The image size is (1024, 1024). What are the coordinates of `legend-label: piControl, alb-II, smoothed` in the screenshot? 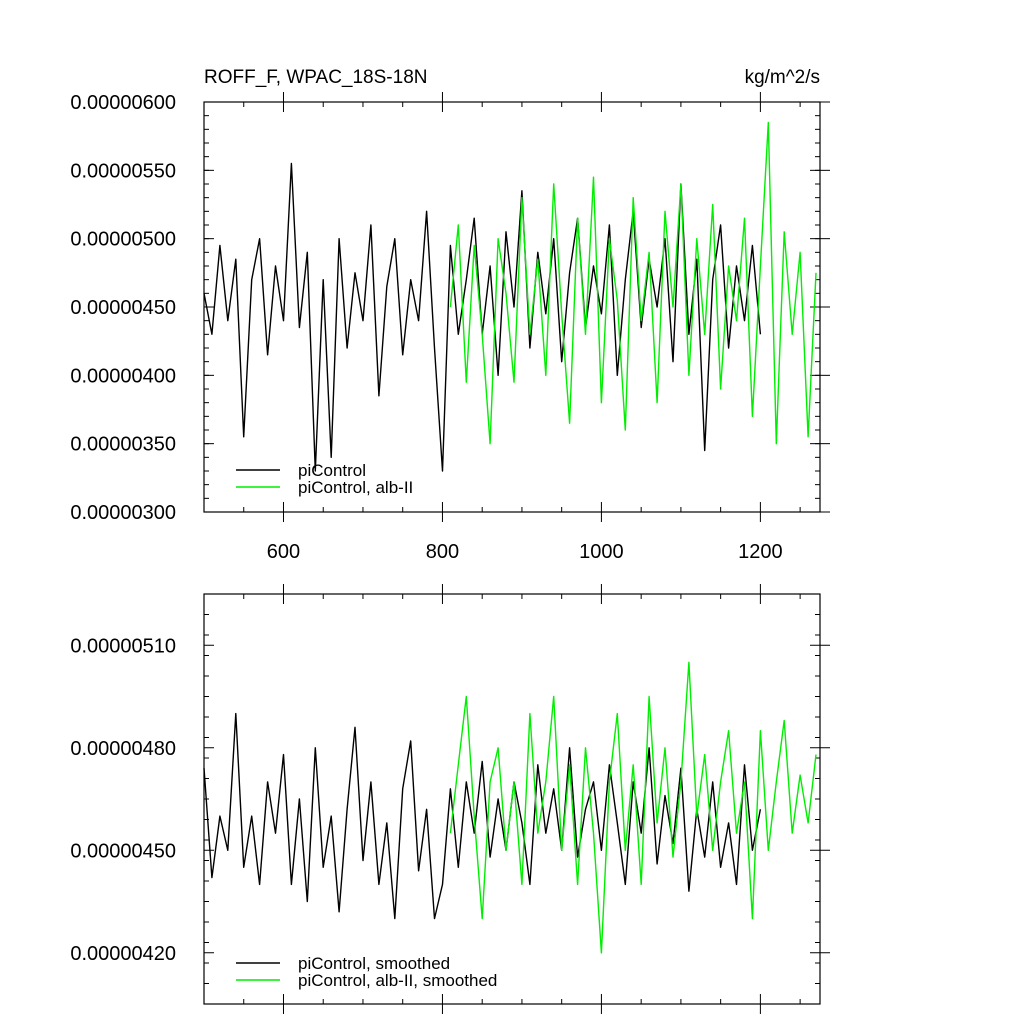 It's located at (397, 980).